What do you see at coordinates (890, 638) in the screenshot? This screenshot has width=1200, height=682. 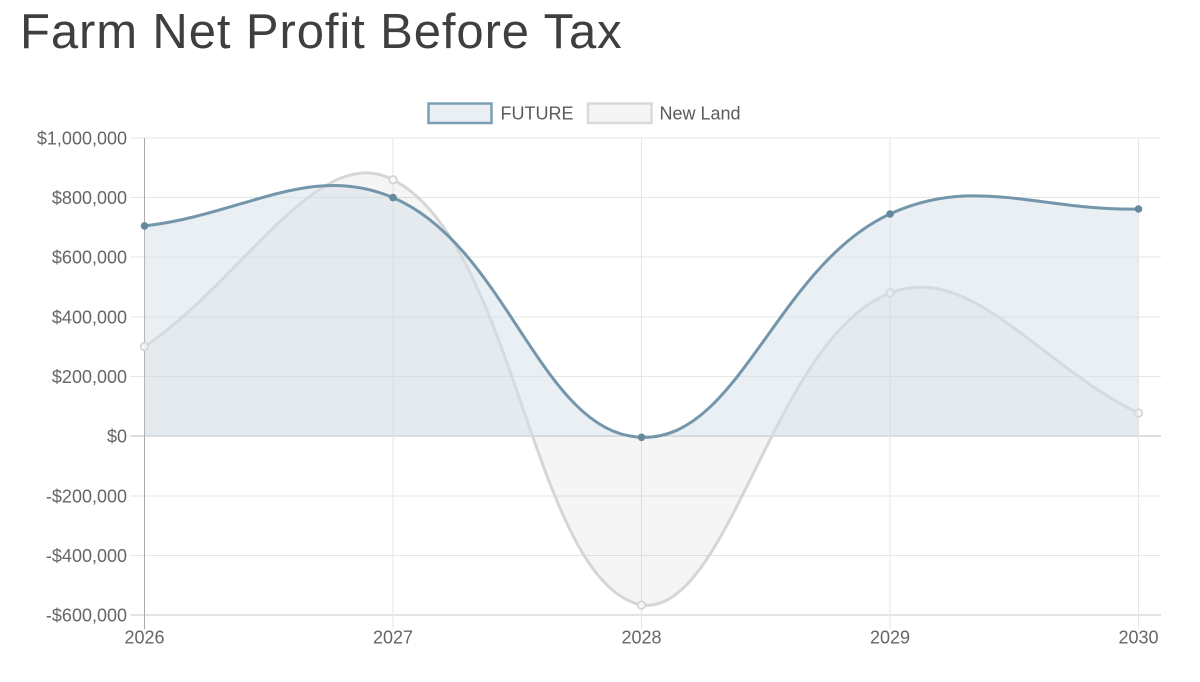 I see `svg-text: 2029` at bounding box center [890, 638].